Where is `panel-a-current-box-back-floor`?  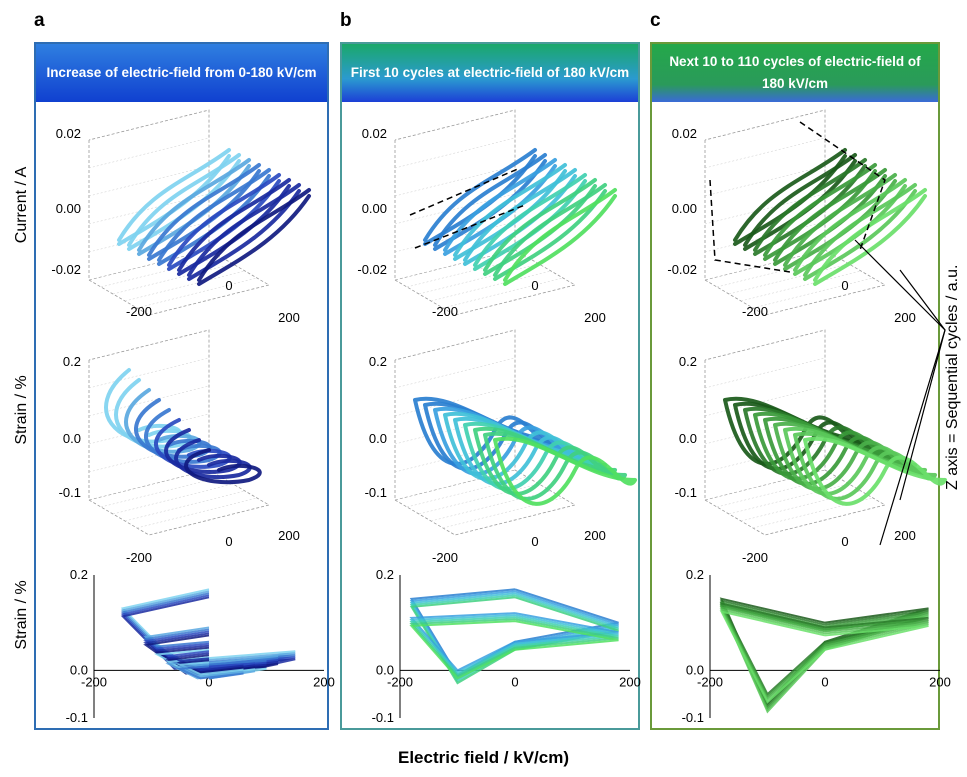 panel-a-current-box-back-floor is located at coordinates (149, 265).